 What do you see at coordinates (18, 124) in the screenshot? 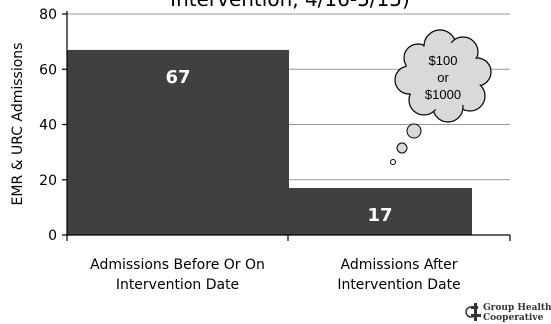
I see `y-axis-label: EMR & URC Admissions` at bounding box center [18, 124].